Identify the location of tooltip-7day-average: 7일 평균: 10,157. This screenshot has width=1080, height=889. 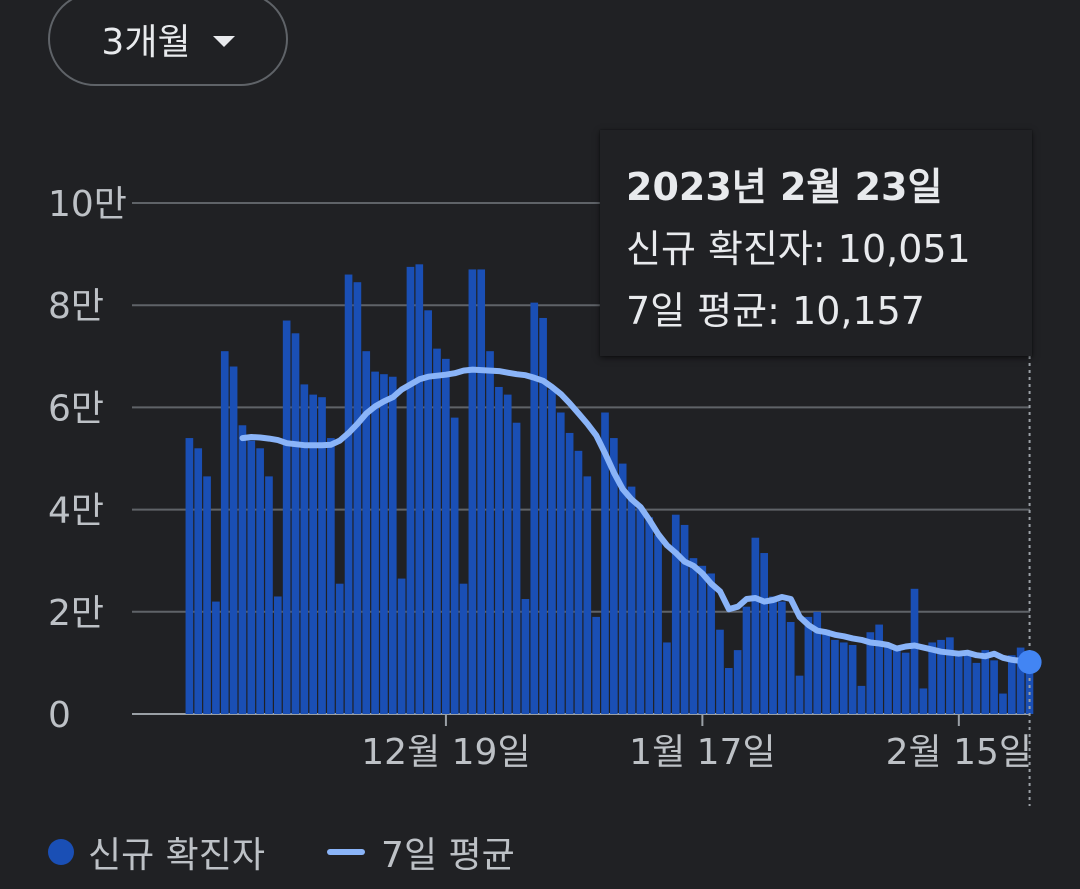
(775, 311).